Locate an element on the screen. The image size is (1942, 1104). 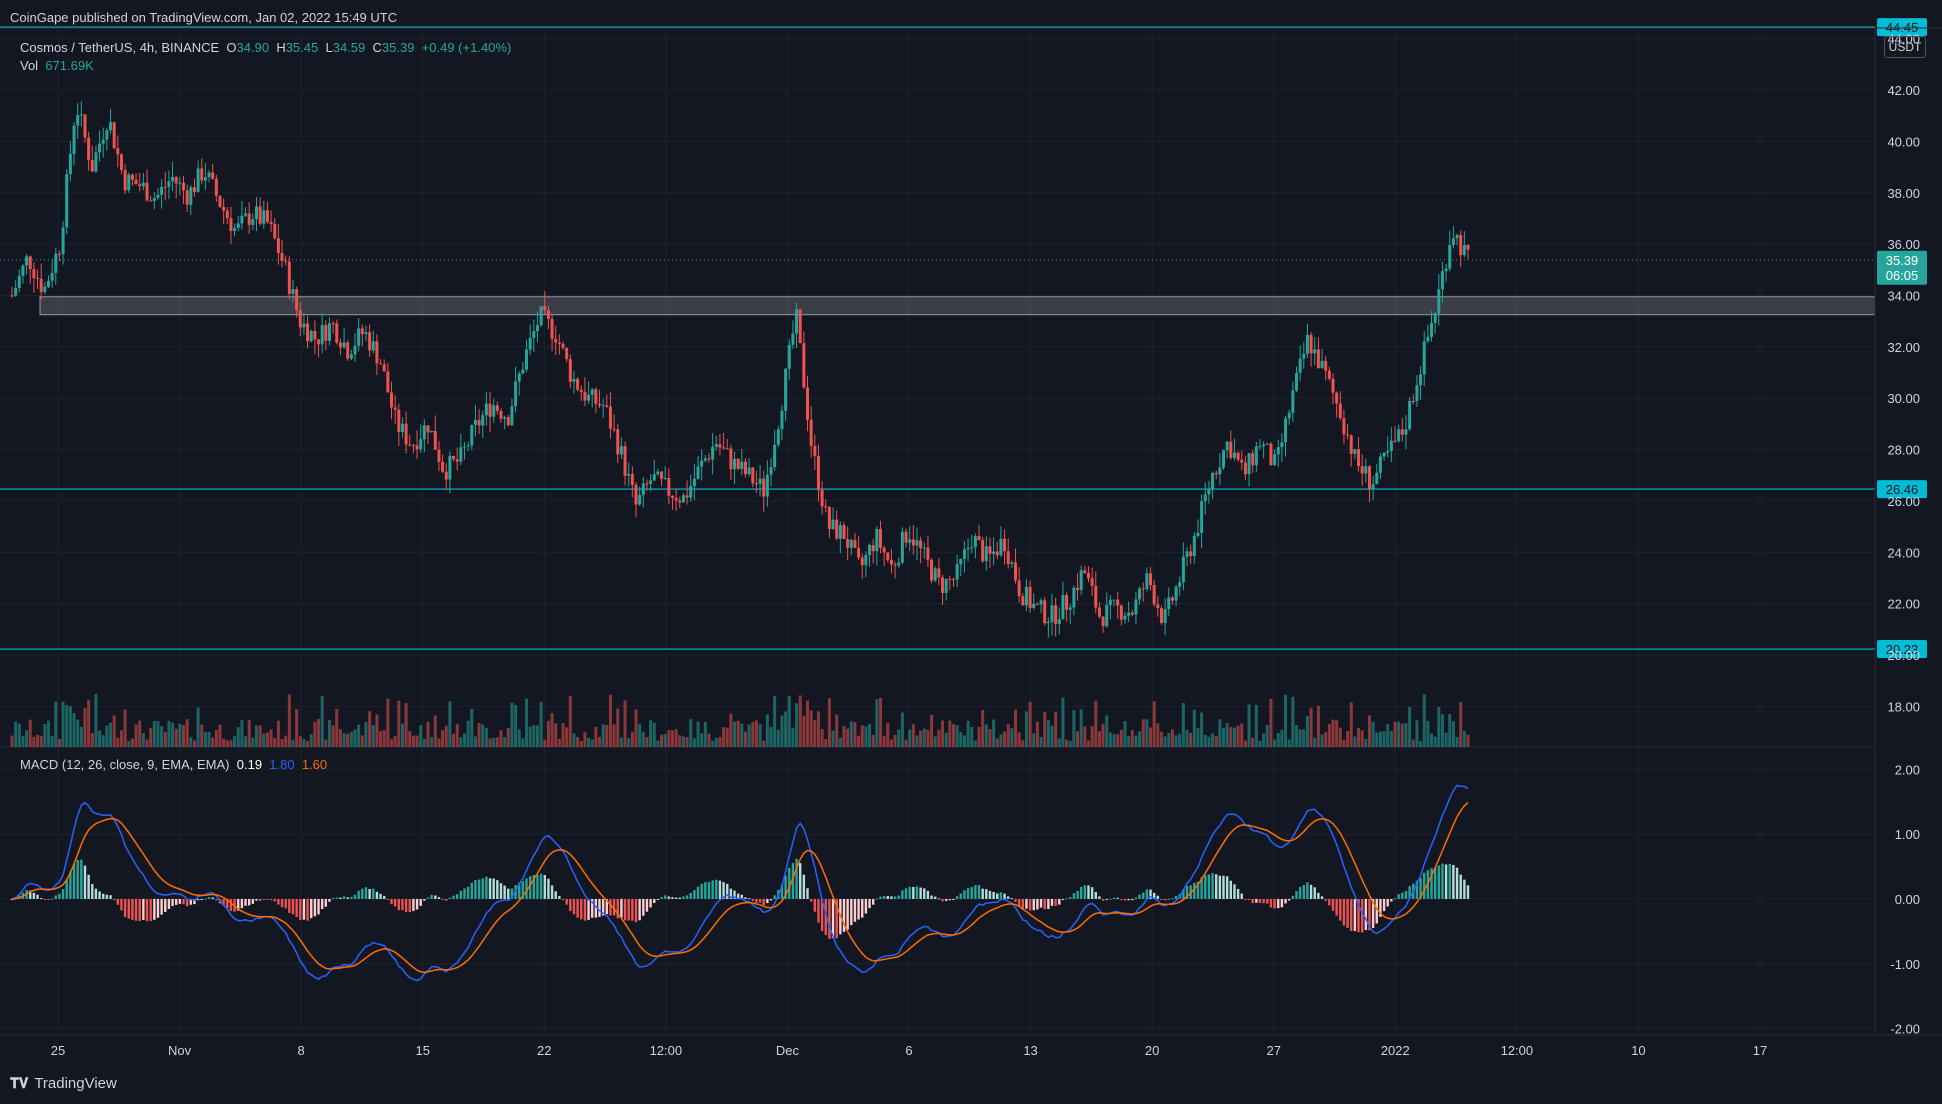
currency-button: USDT is located at coordinates (1905, 47).